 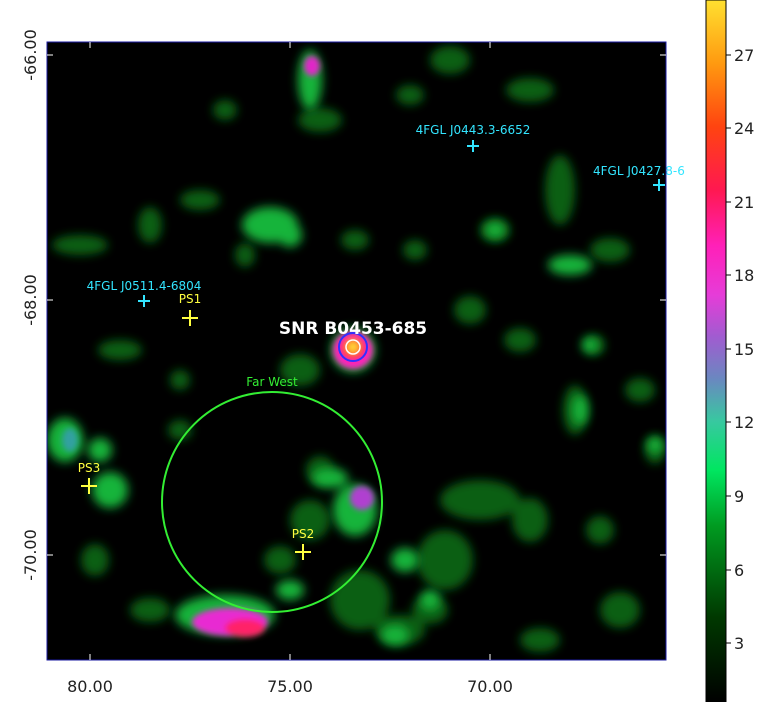 What do you see at coordinates (272, 502) in the screenshot?
I see `far-west-region-circle` at bounding box center [272, 502].